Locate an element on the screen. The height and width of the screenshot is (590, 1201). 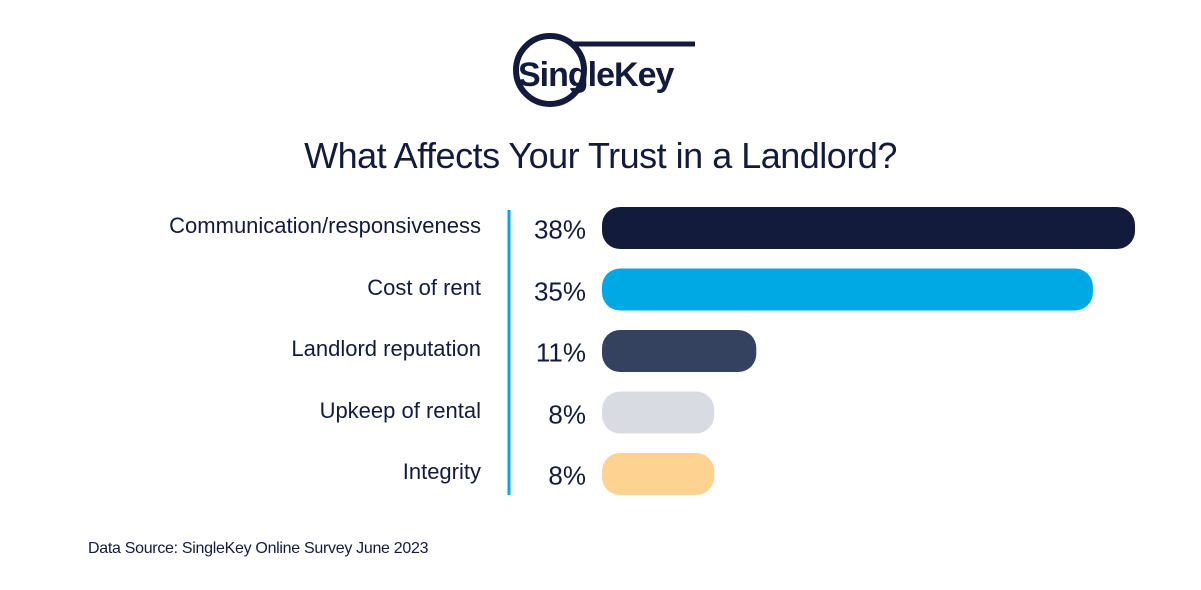
chart-title: What Affects Your Trust in a Landlord? is located at coordinates (600, 155).